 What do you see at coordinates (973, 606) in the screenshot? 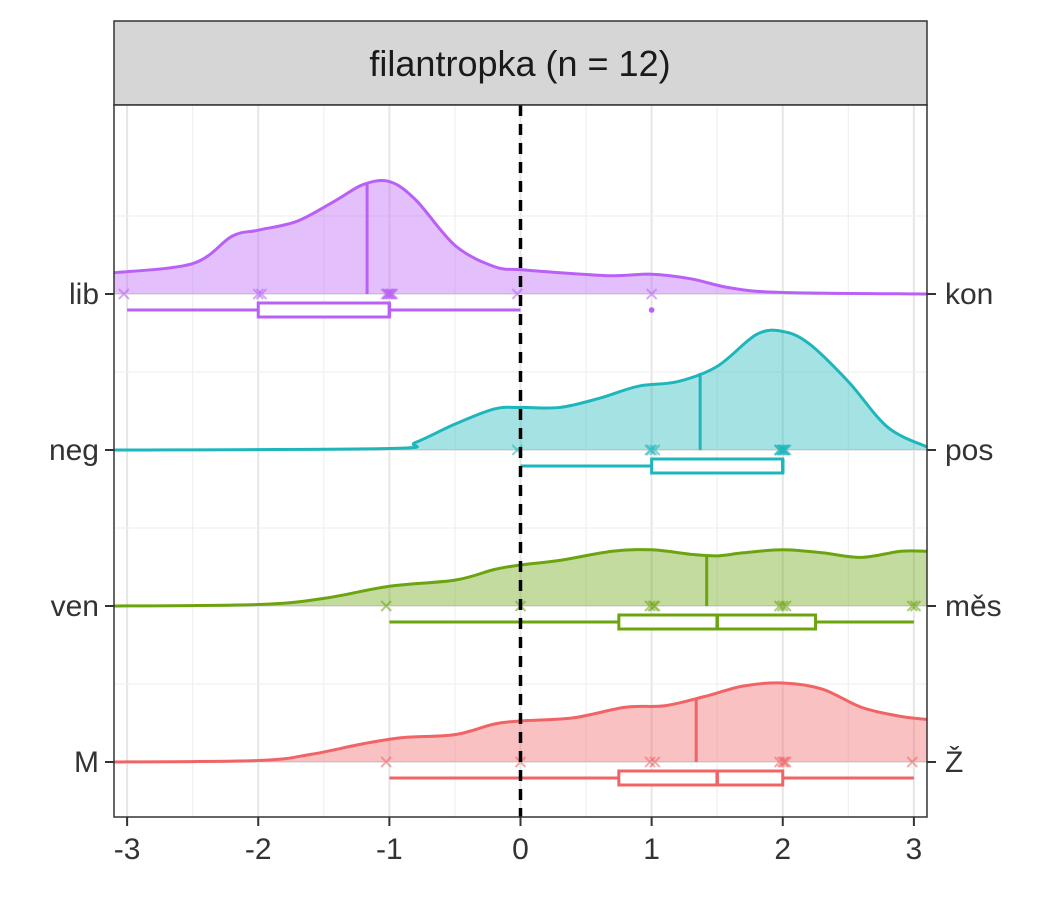
I see `y-label-right: měs` at bounding box center [973, 606].